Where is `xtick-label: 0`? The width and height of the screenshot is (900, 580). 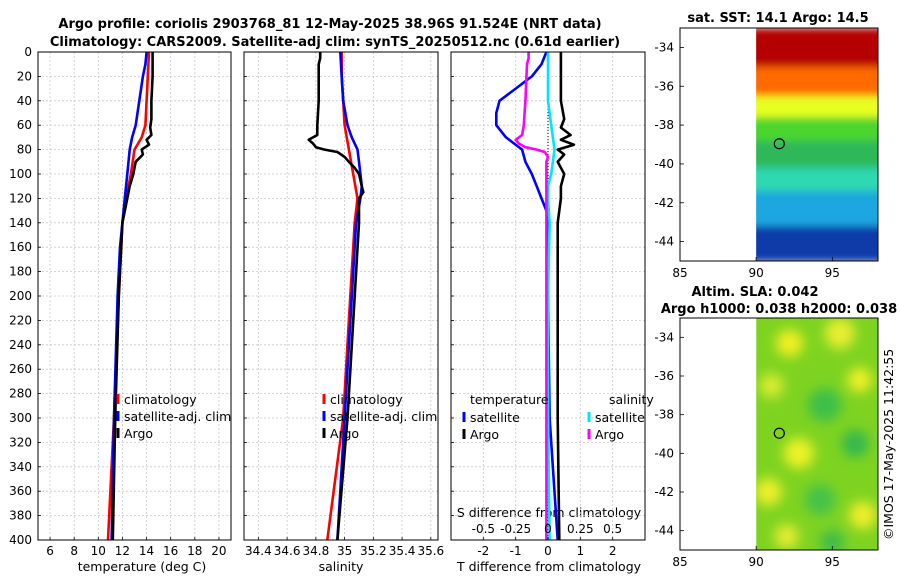 xtick-label: 0 is located at coordinates (548, 551).